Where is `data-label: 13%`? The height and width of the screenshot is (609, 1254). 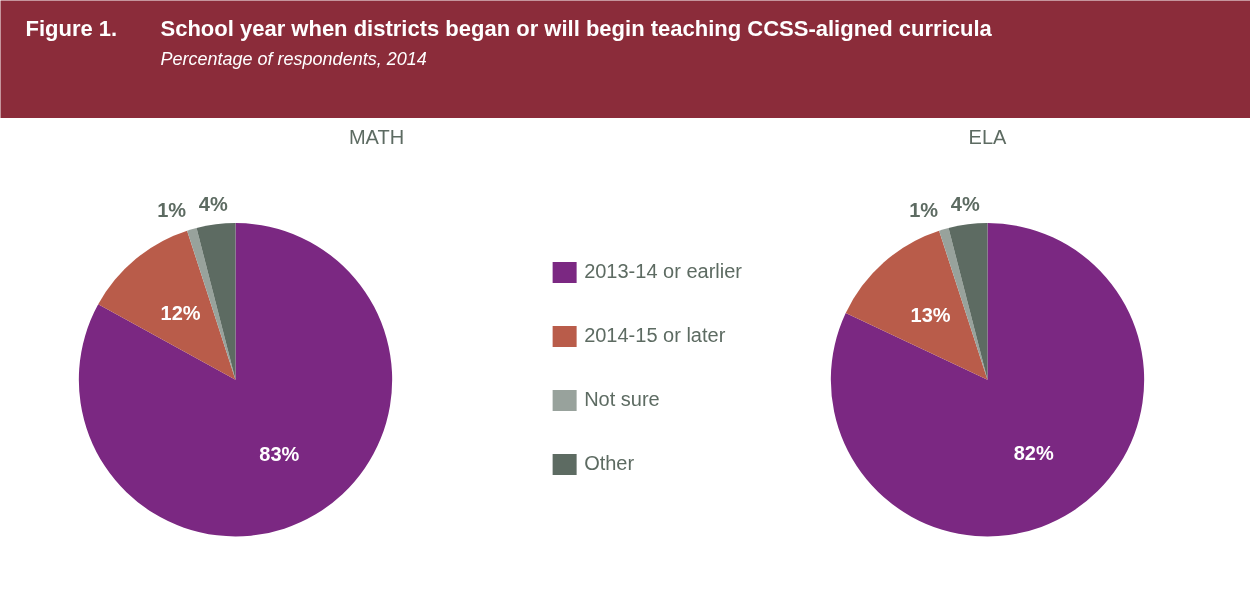 data-label: 13% is located at coordinates (930, 315).